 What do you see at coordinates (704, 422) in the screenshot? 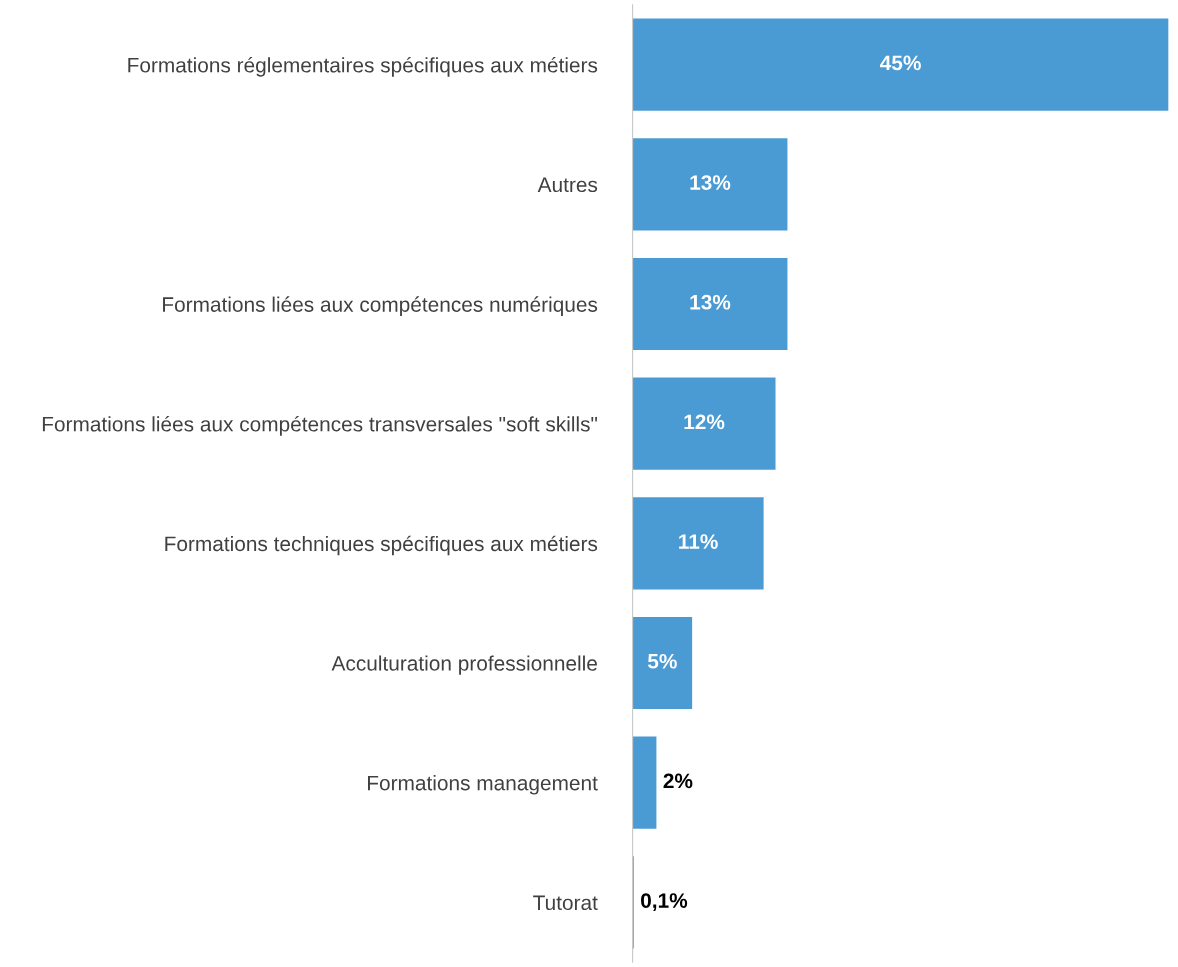
I see `data-label: 12%` at bounding box center [704, 422].